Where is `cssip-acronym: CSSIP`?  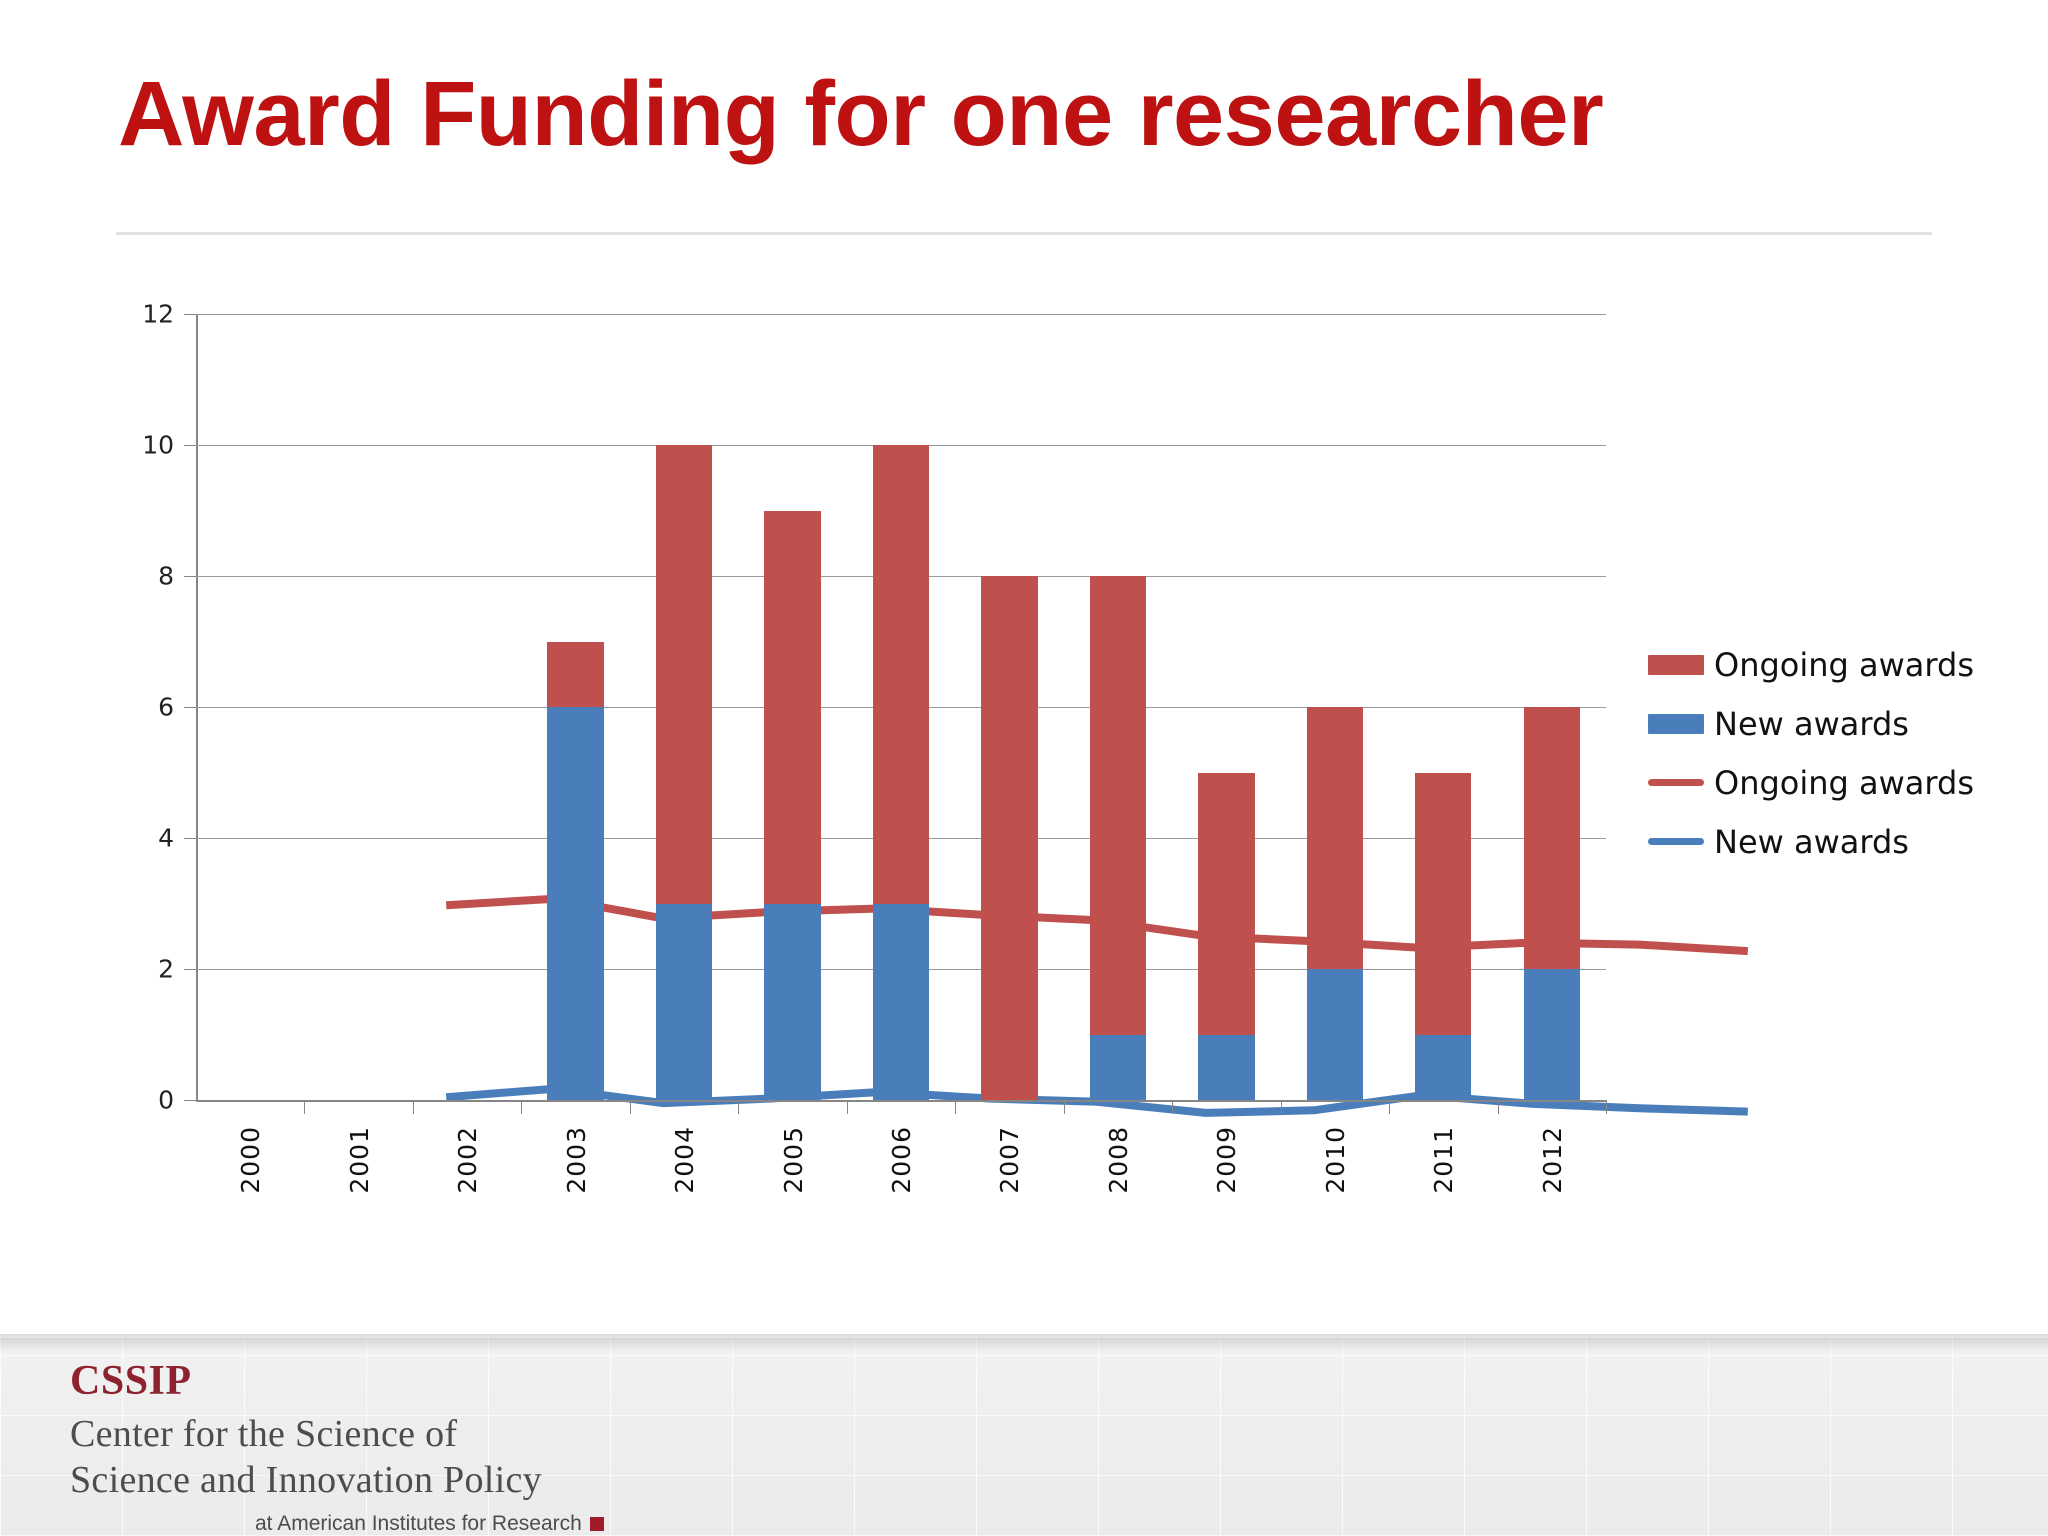
cssip-acronym: CSSIP is located at coordinates (131, 1381).